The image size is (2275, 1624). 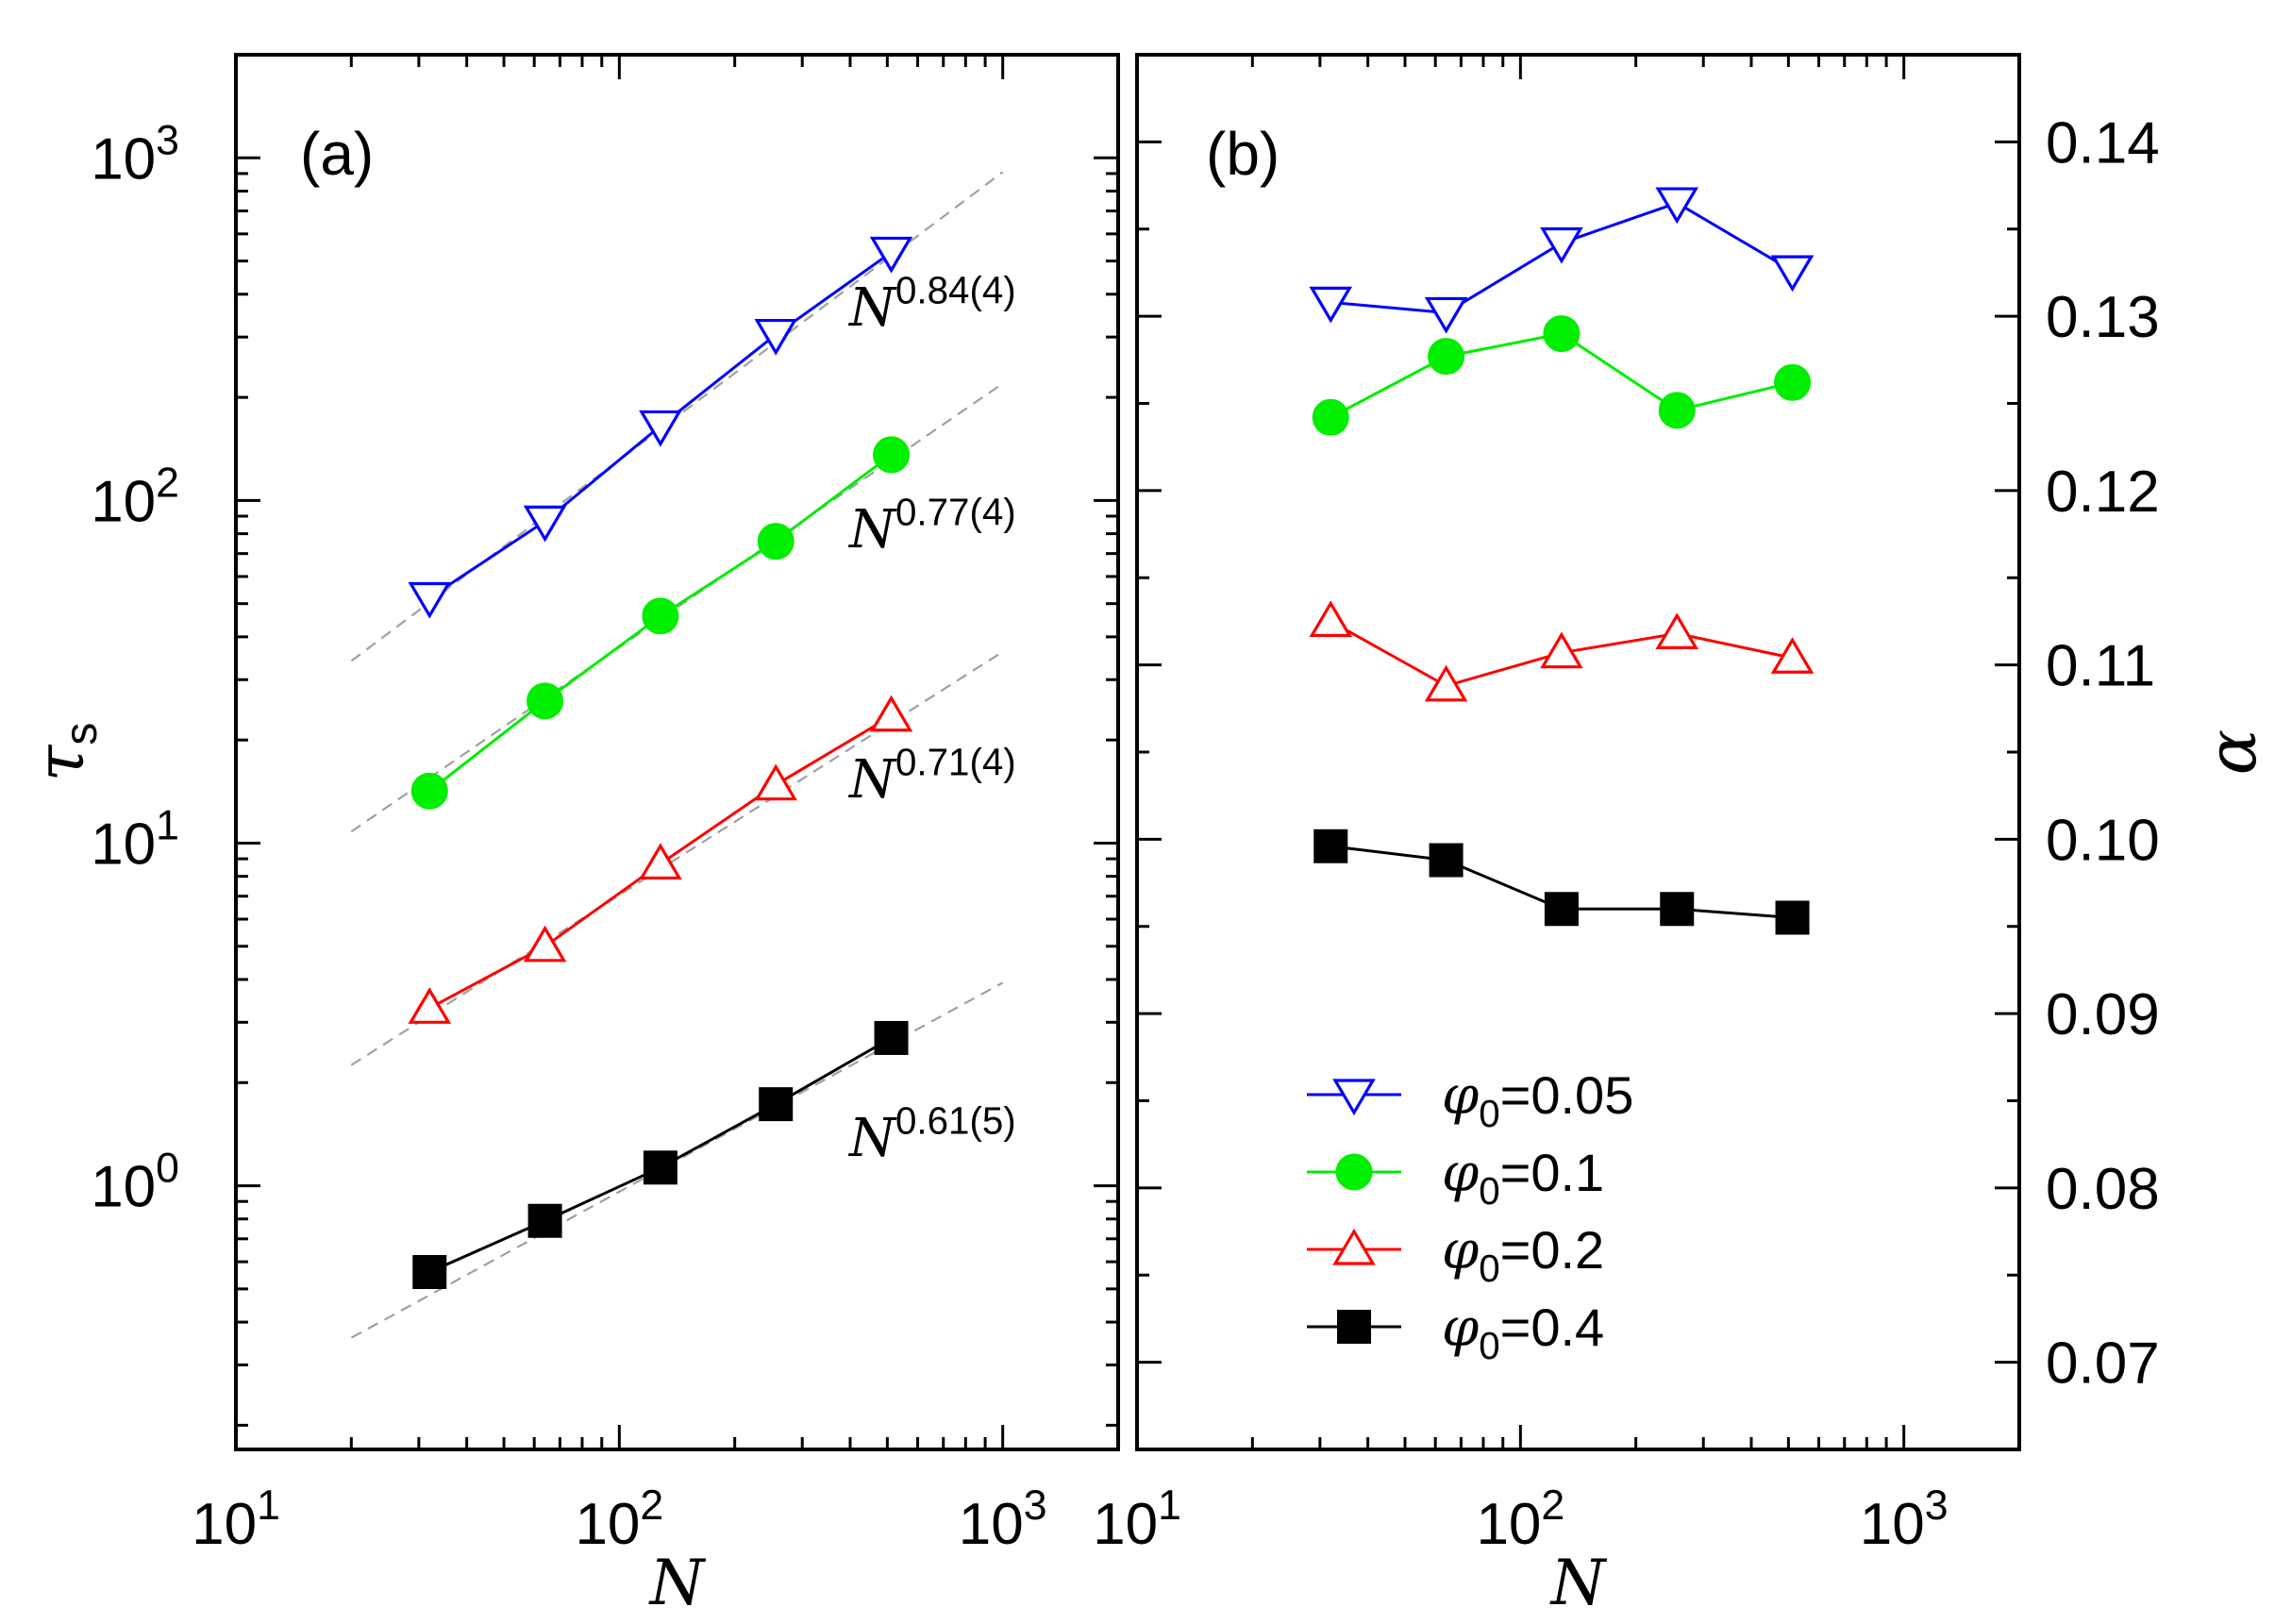 What do you see at coordinates (1470, 1216) in the screenshot?
I see `legend: φ0=0.05 φ0=0.1φ0=0.2 φ0=0.4` at bounding box center [1470, 1216].